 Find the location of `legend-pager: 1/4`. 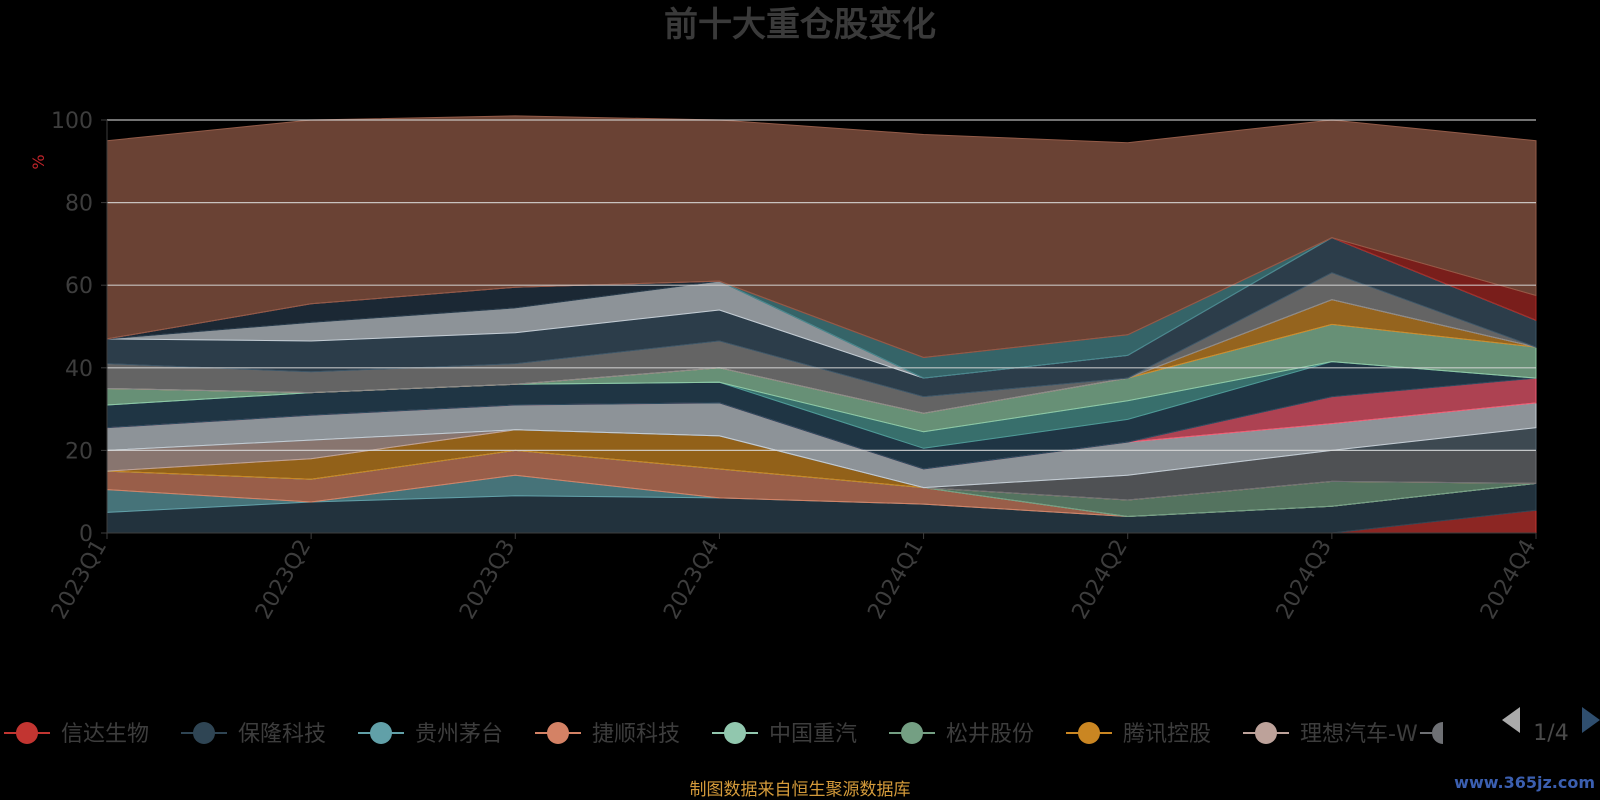

legend-pager: 1/4 is located at coordinates (1551, 726).